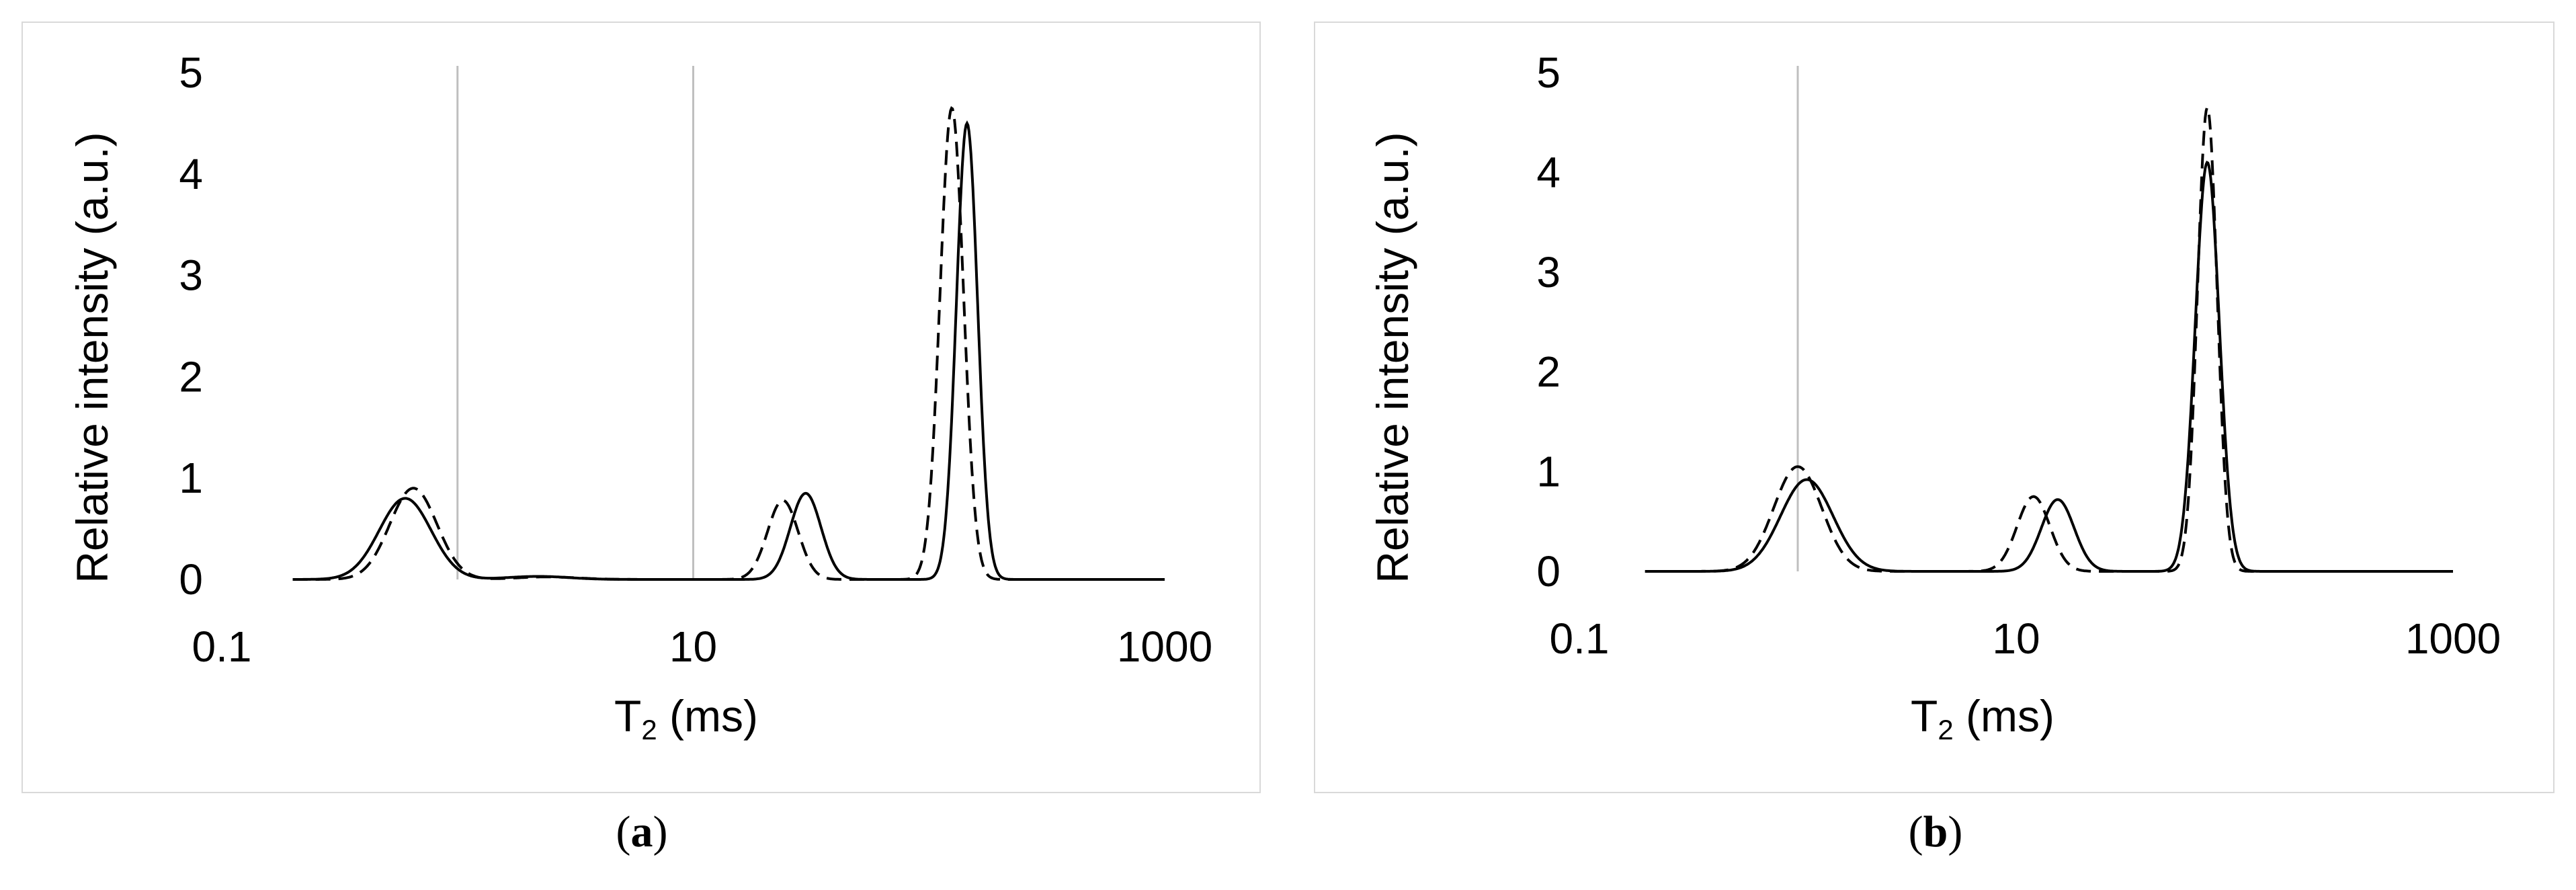 The height and width of the screenshot is (890, 2576). What do you see at coordinates (1548, 72) in the screenshot?
I see `panel-b-y-tick-label: 5` at bounding box center [1548, 72].